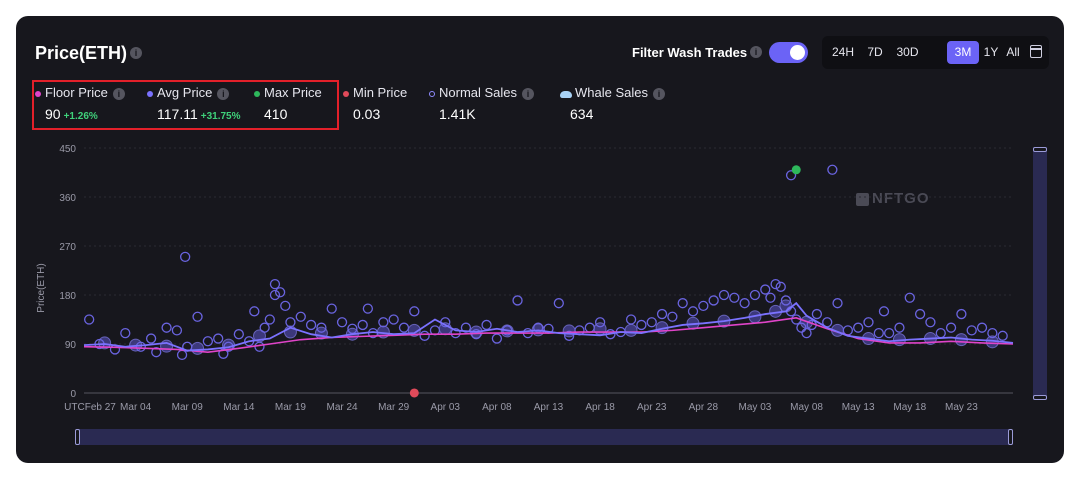  What do you see at coordinates (457, 114) in the screenshot?
I see `normal-sales-value: 1.41K` at bounding box center [457, 114].